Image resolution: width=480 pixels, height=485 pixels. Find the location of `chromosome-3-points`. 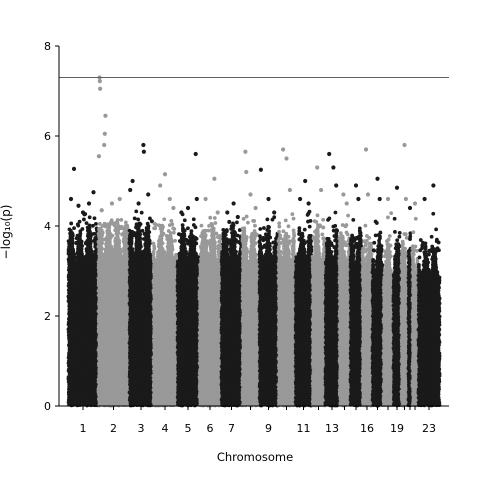

chromosome-3-points is located at coordinates (141, 275).